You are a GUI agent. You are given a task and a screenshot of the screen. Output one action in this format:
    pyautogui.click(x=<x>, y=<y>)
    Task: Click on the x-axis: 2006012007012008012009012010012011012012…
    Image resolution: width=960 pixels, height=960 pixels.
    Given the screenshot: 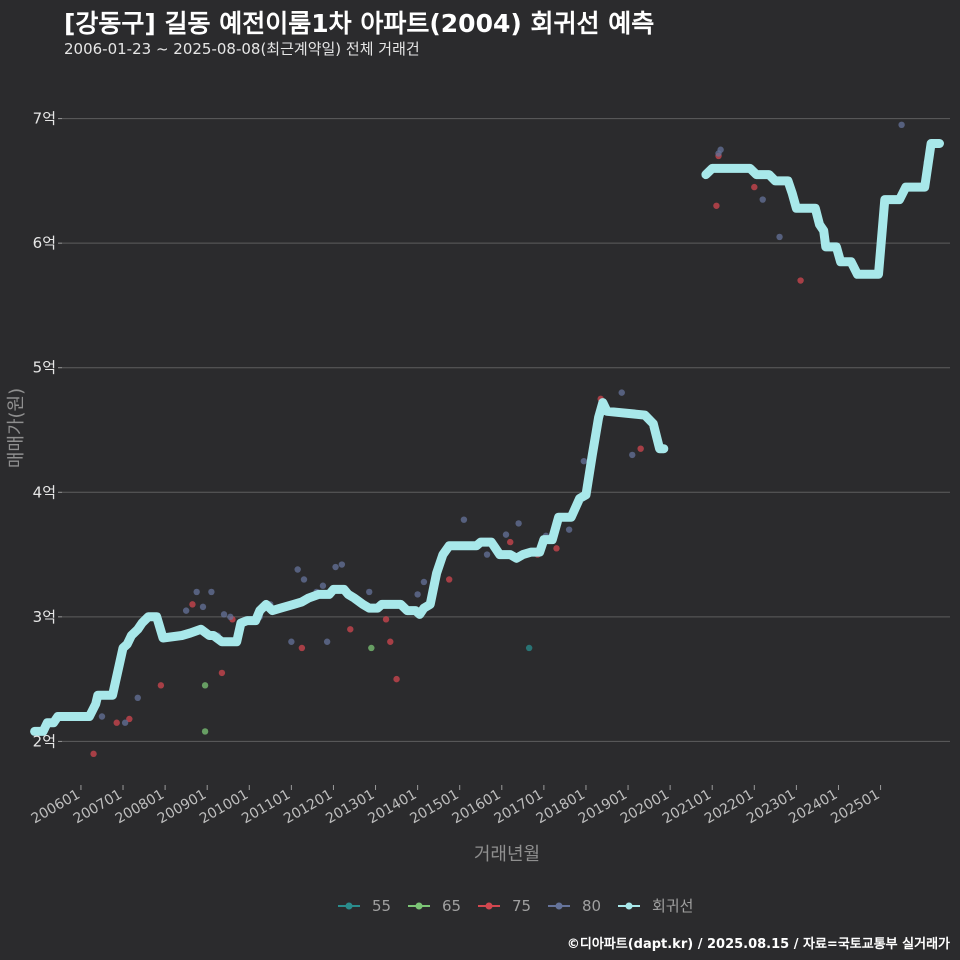 What is the action you would take?
    pyautogui.click(x=456, y=806)
    